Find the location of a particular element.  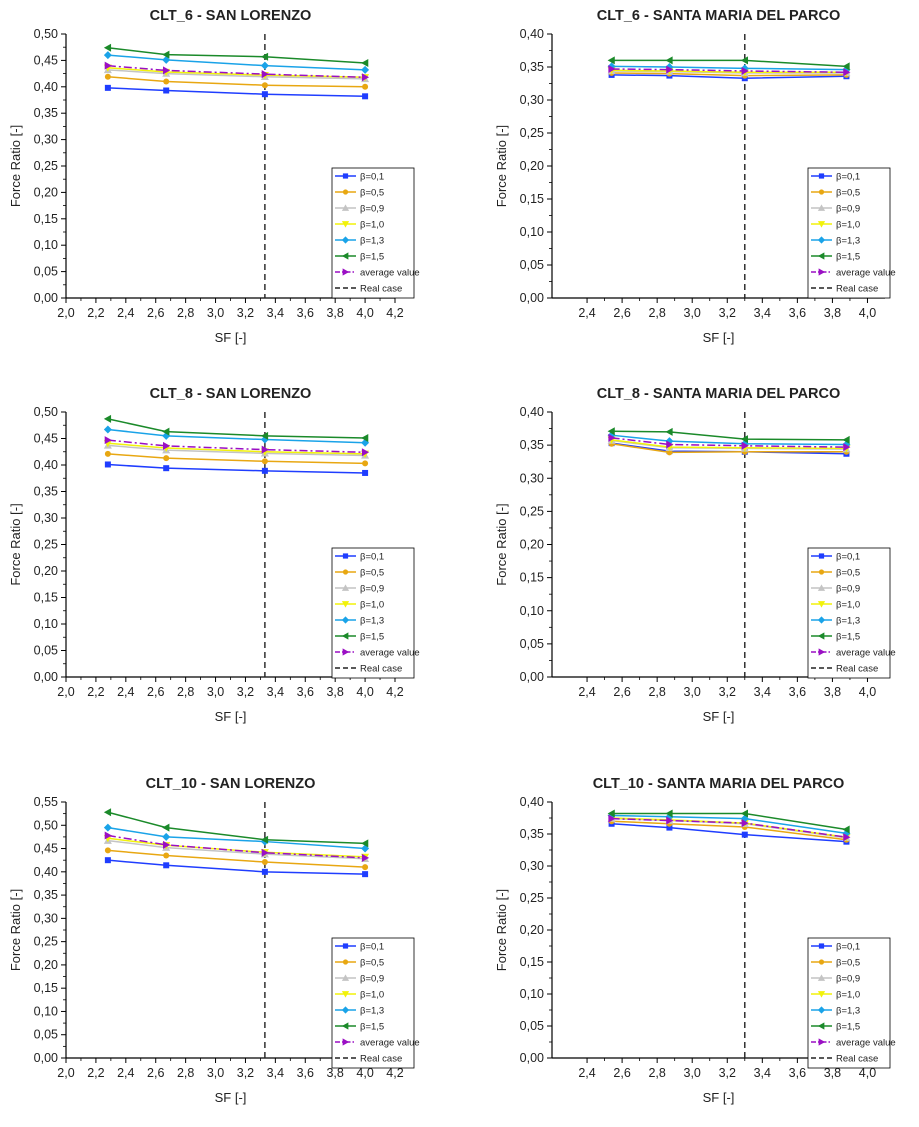

x-tick-label: 3,0 is located at coordinates (215, 1073).